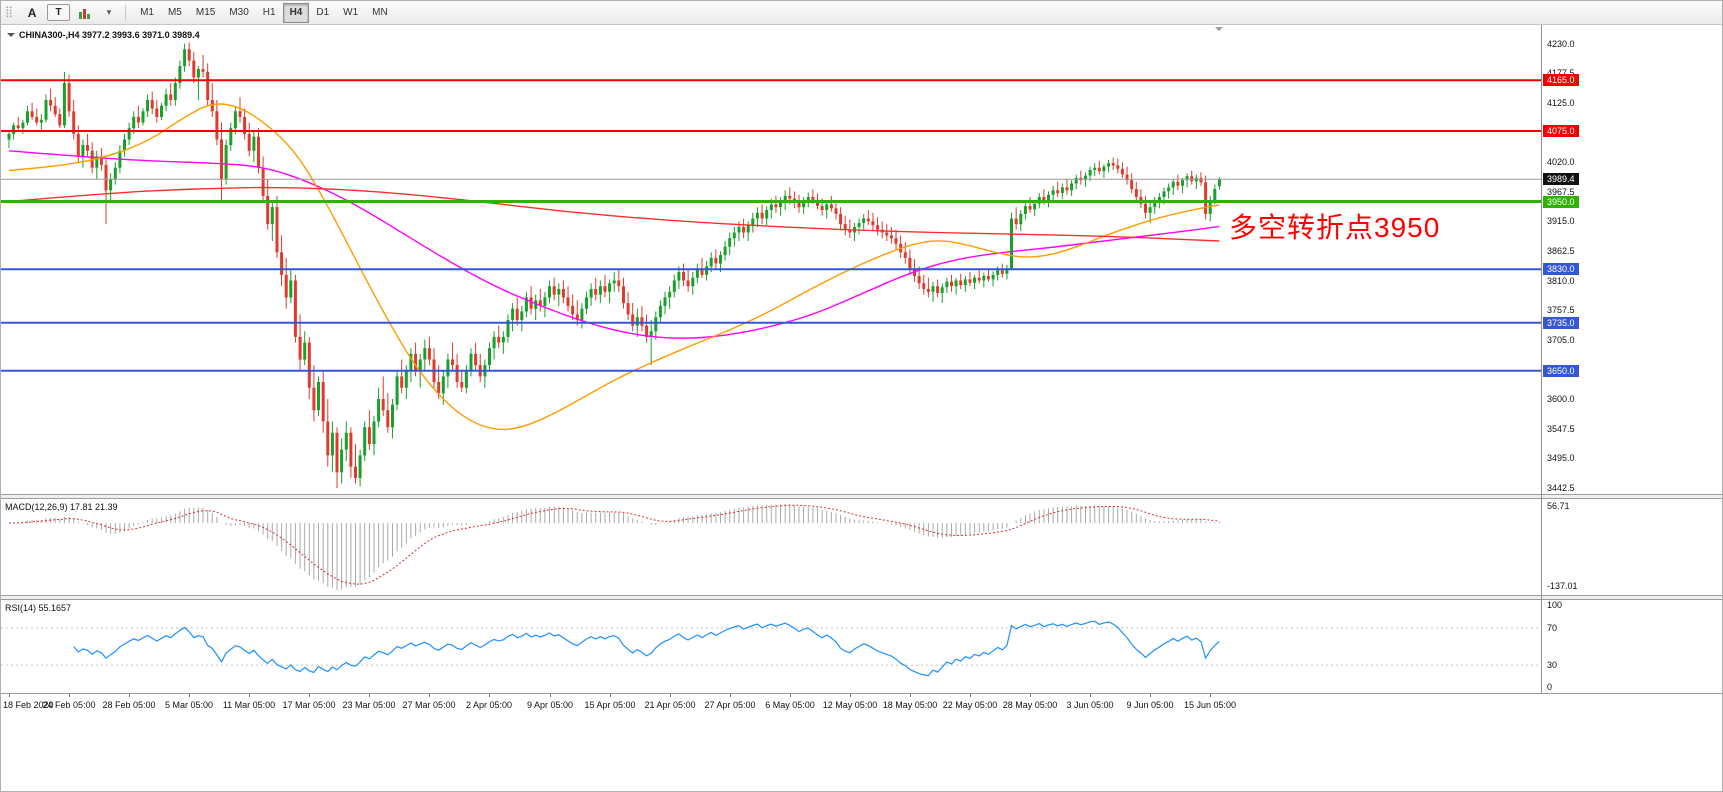  Describe the element at coordinates (323, 12) in the screenshot. I see `timeframe-button-D1: D1` at that location.